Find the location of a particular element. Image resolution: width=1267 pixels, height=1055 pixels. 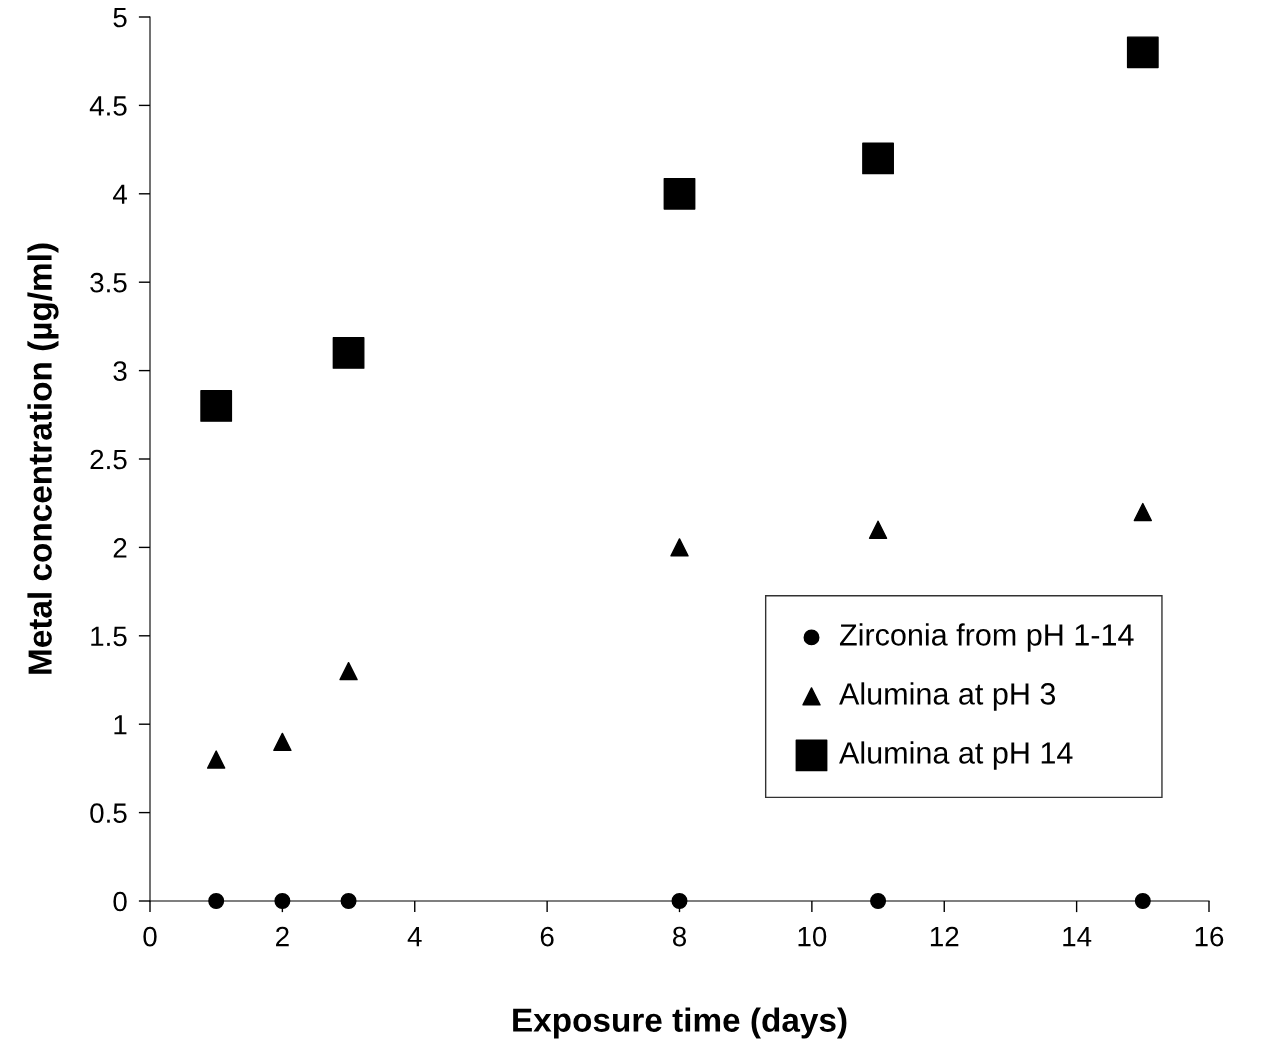

legend-label: Zirconia from pH 1-14 is located at coordinates (986, 637).